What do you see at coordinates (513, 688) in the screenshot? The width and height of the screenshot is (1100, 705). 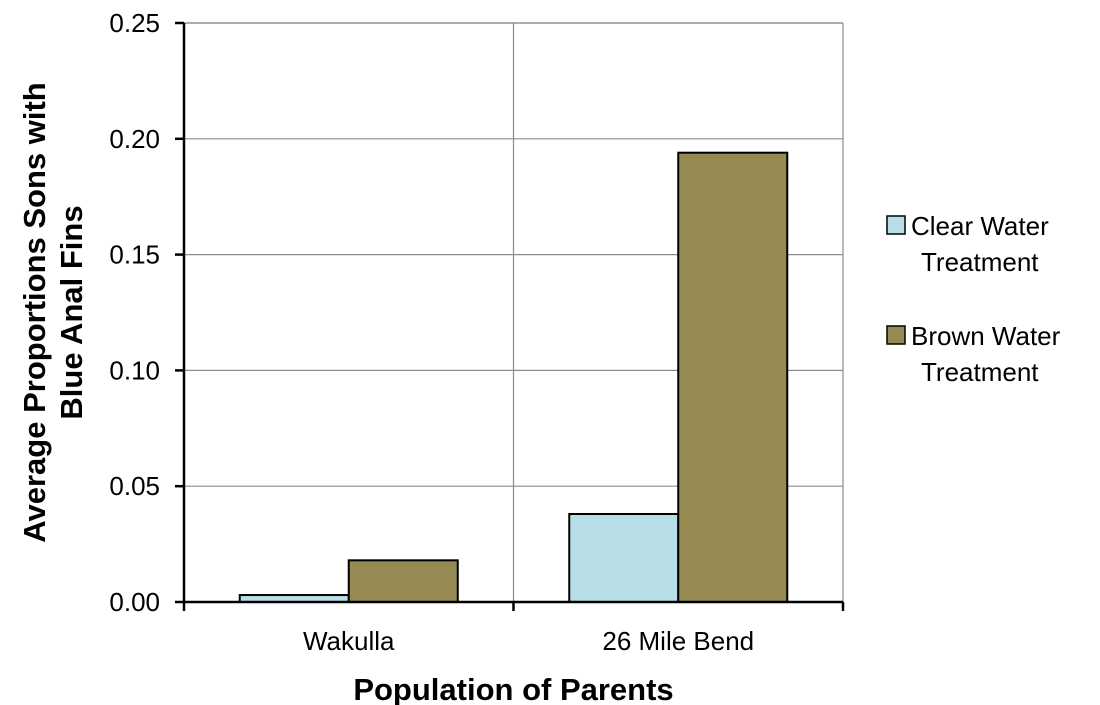 I see `x-axis-title: Population of Parents` at bounding box center [513, 688].